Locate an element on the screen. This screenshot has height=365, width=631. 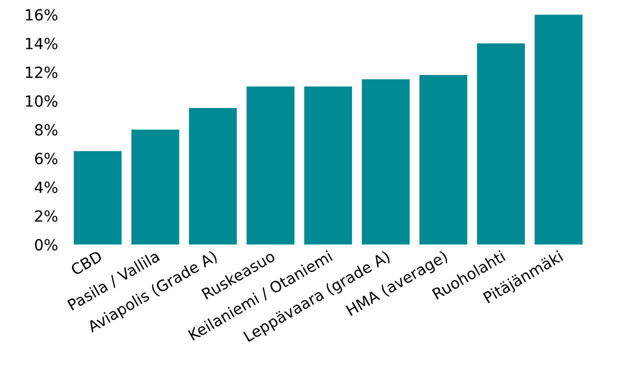
y-tick-label: 10% is located at coordinates (42, 101).